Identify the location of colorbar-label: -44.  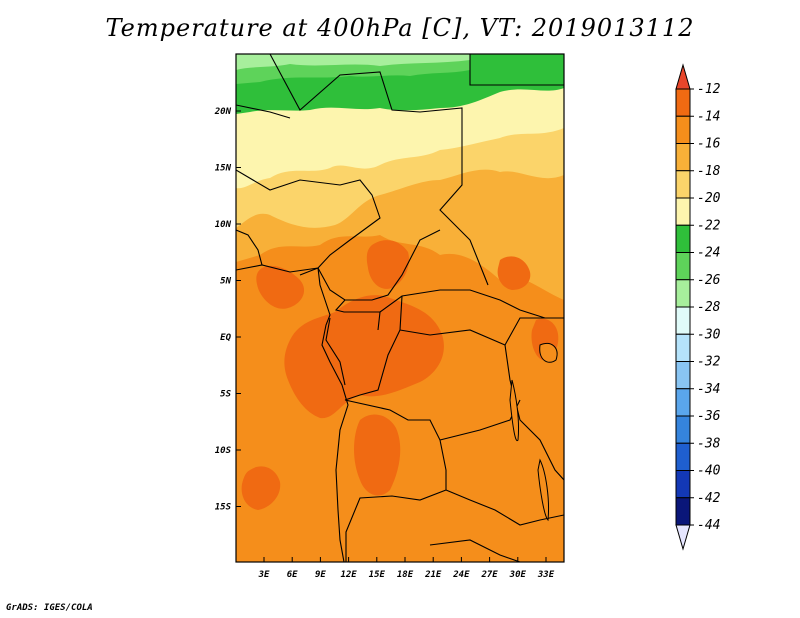
(708, 525).